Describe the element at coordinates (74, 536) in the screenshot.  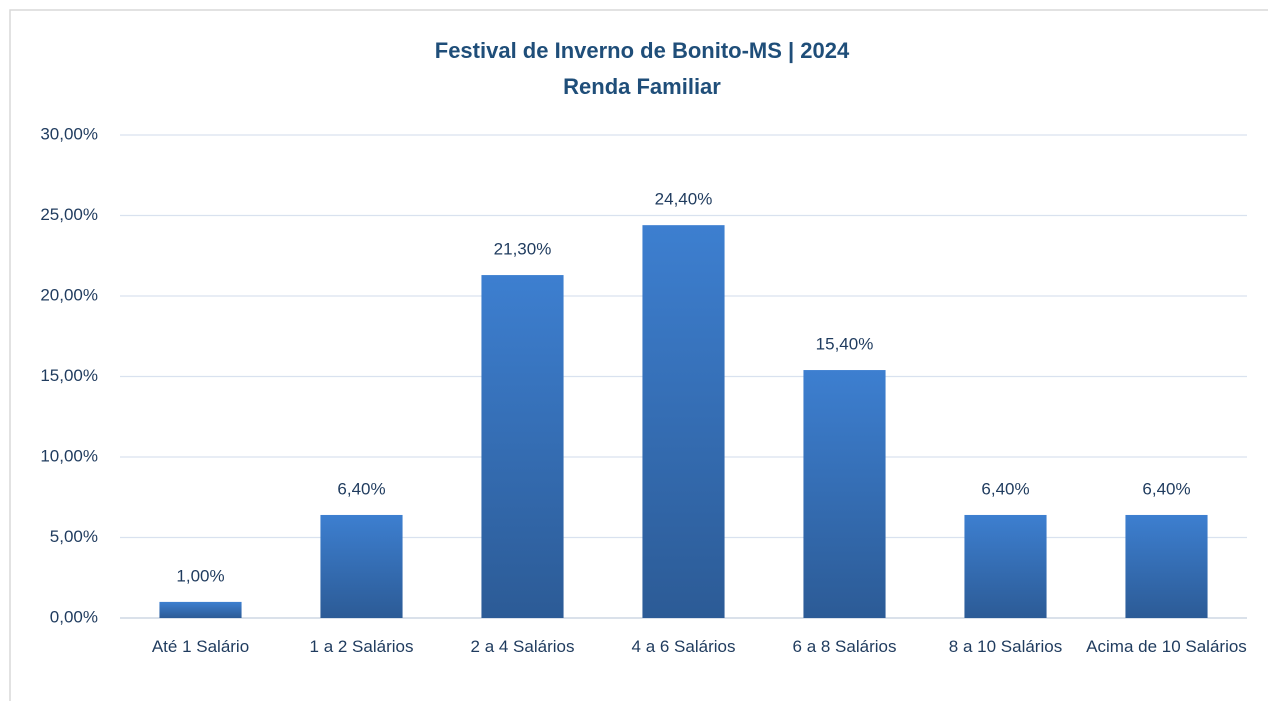
I see `y-tick-label: 5,00%` at that location.